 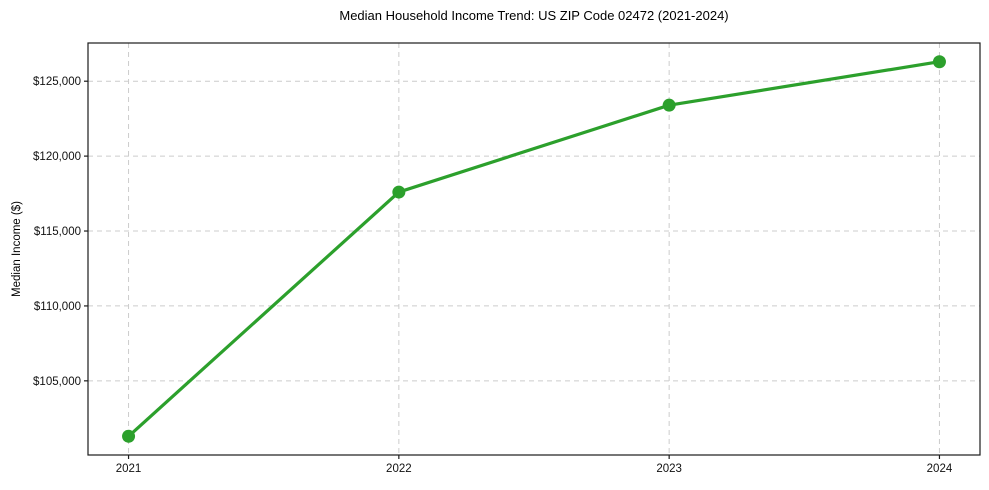 What do you see at coordinates (57, 307) in the screenshot?
I see `y-tick-label: $110,000` at bounding box center [57, 307].